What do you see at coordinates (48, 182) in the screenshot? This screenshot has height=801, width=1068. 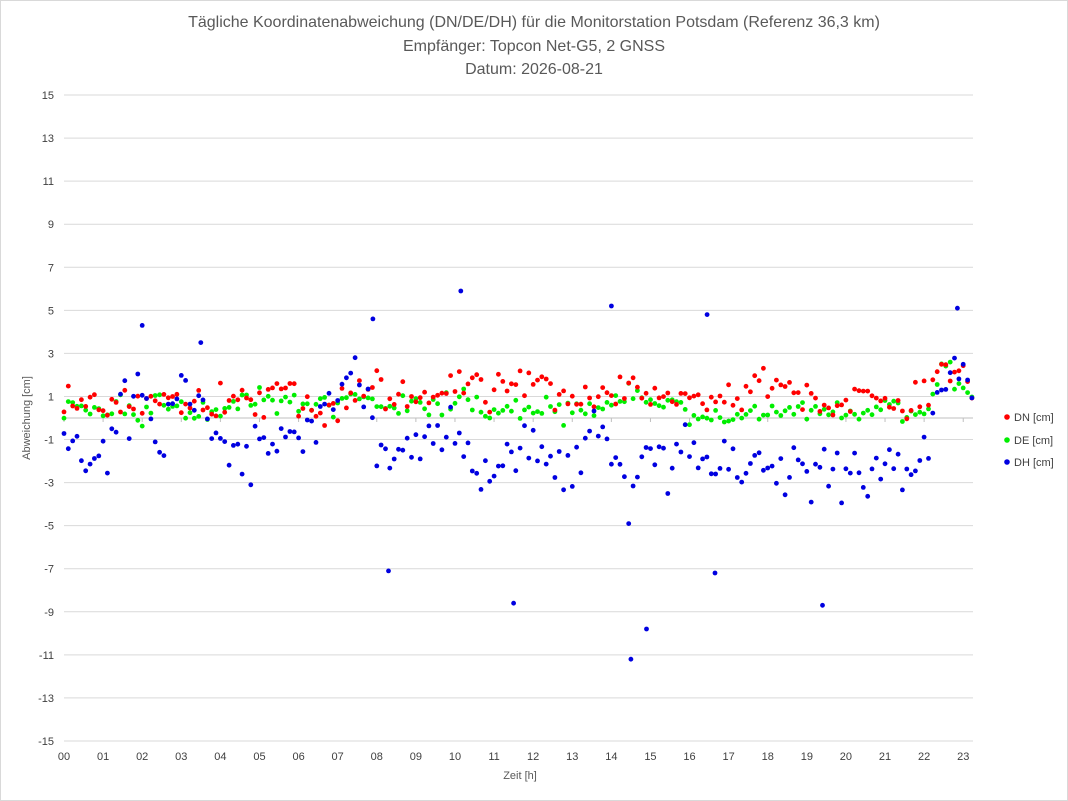 I see `y-tick-label: 11` at bounding box center [48, 182].